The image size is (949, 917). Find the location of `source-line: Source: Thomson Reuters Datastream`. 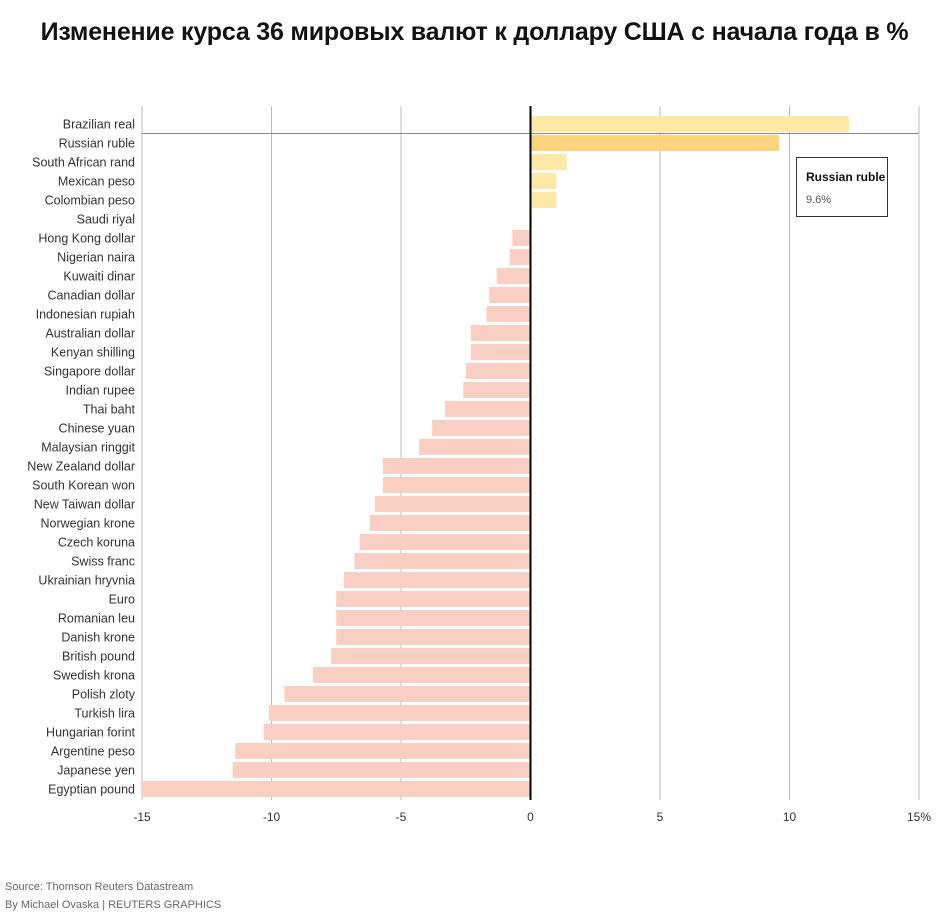

source-line: Source: Thomson Reuters Datastream is located at coordinates (99, 887).